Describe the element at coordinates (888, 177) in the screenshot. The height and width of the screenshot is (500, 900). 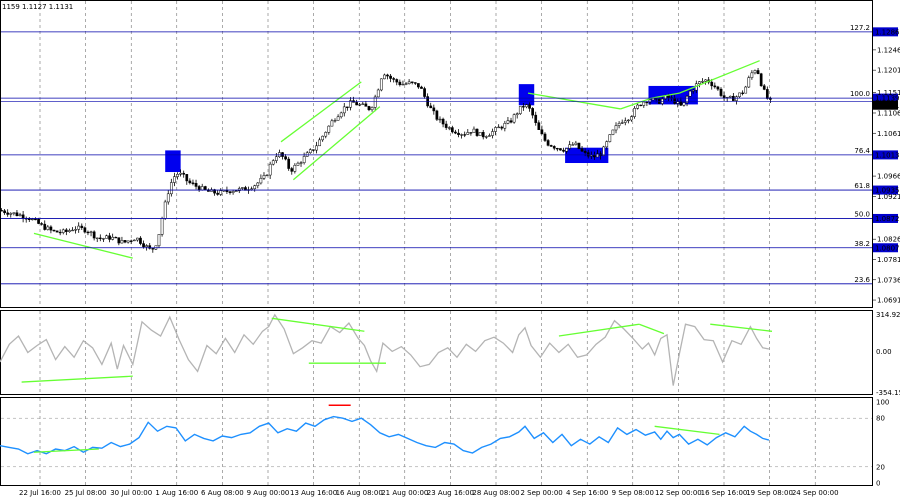
I see `price-tick-label: 1.0966` at that location.